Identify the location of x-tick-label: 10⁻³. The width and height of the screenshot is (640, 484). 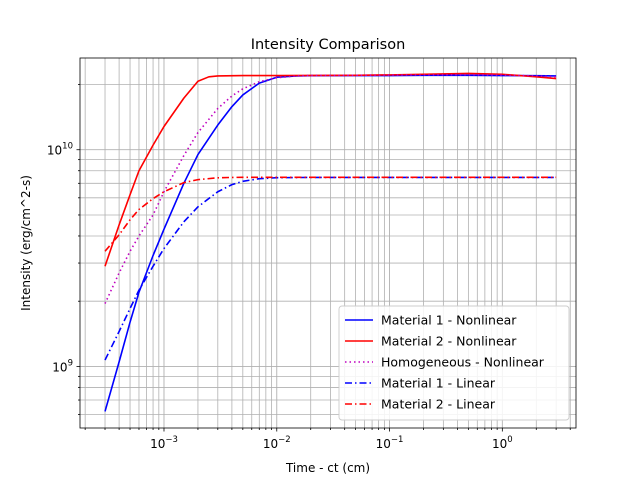
(164, 443).